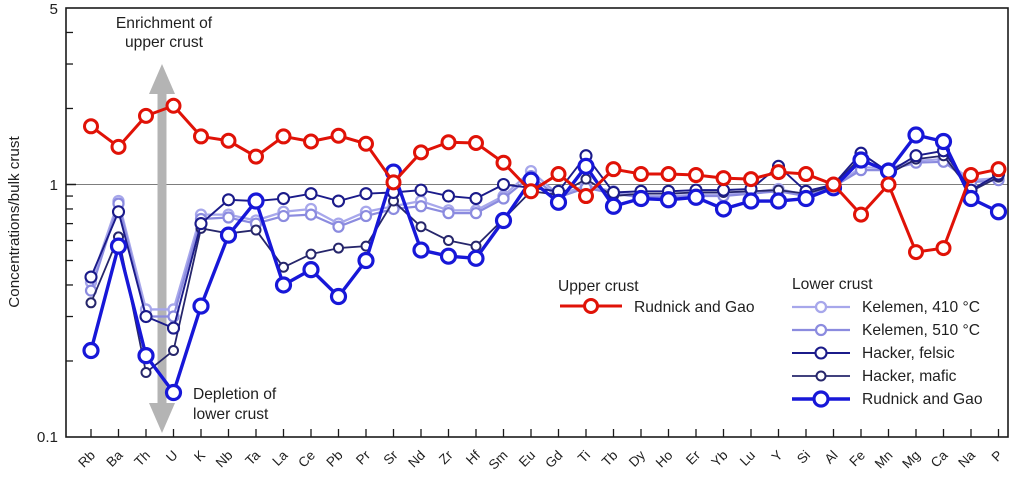  What do you see at coordinates (173, 105) in the screenshot?
I see `marker-upper-rudnick-gao-U` at bounding box center [173, 105].